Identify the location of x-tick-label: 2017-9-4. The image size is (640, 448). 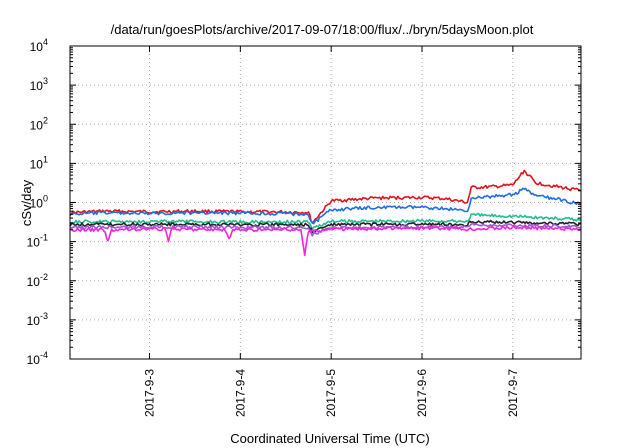
(240, 393).